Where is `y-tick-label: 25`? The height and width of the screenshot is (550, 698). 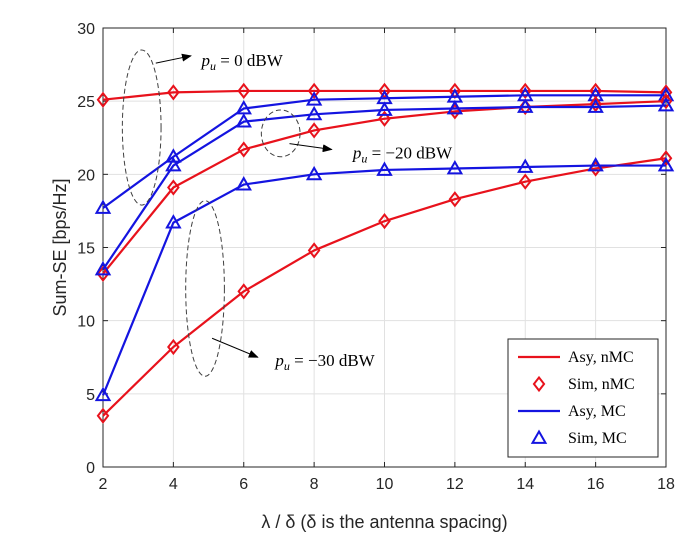 y-tick-label: 25 is located at coordinates (86, 102).